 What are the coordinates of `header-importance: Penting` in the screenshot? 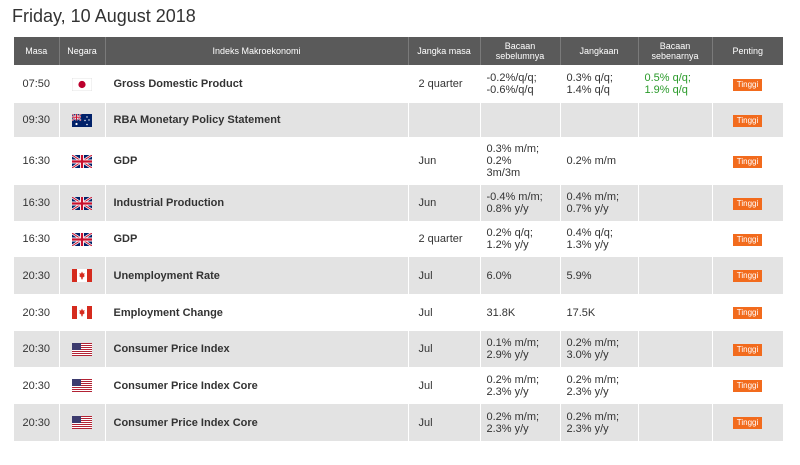 It's located at (747, 51).